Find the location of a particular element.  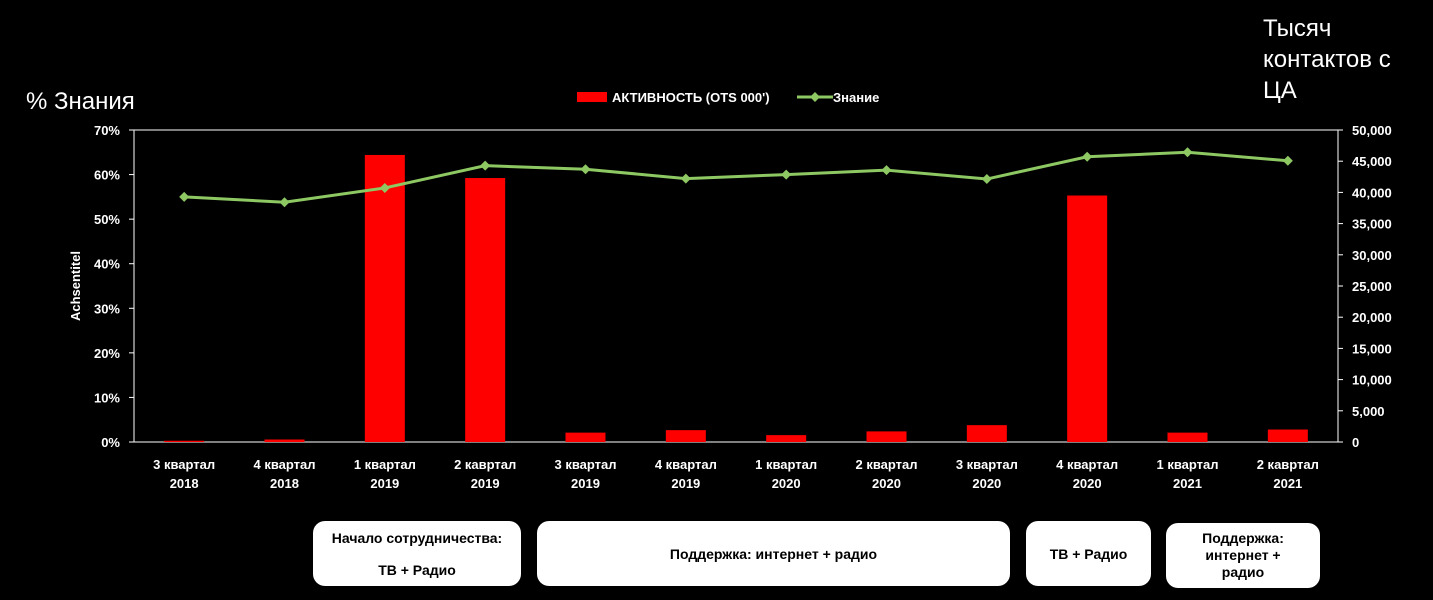

left-axis-tick-label: 10% is located at coordinates (107, 397).